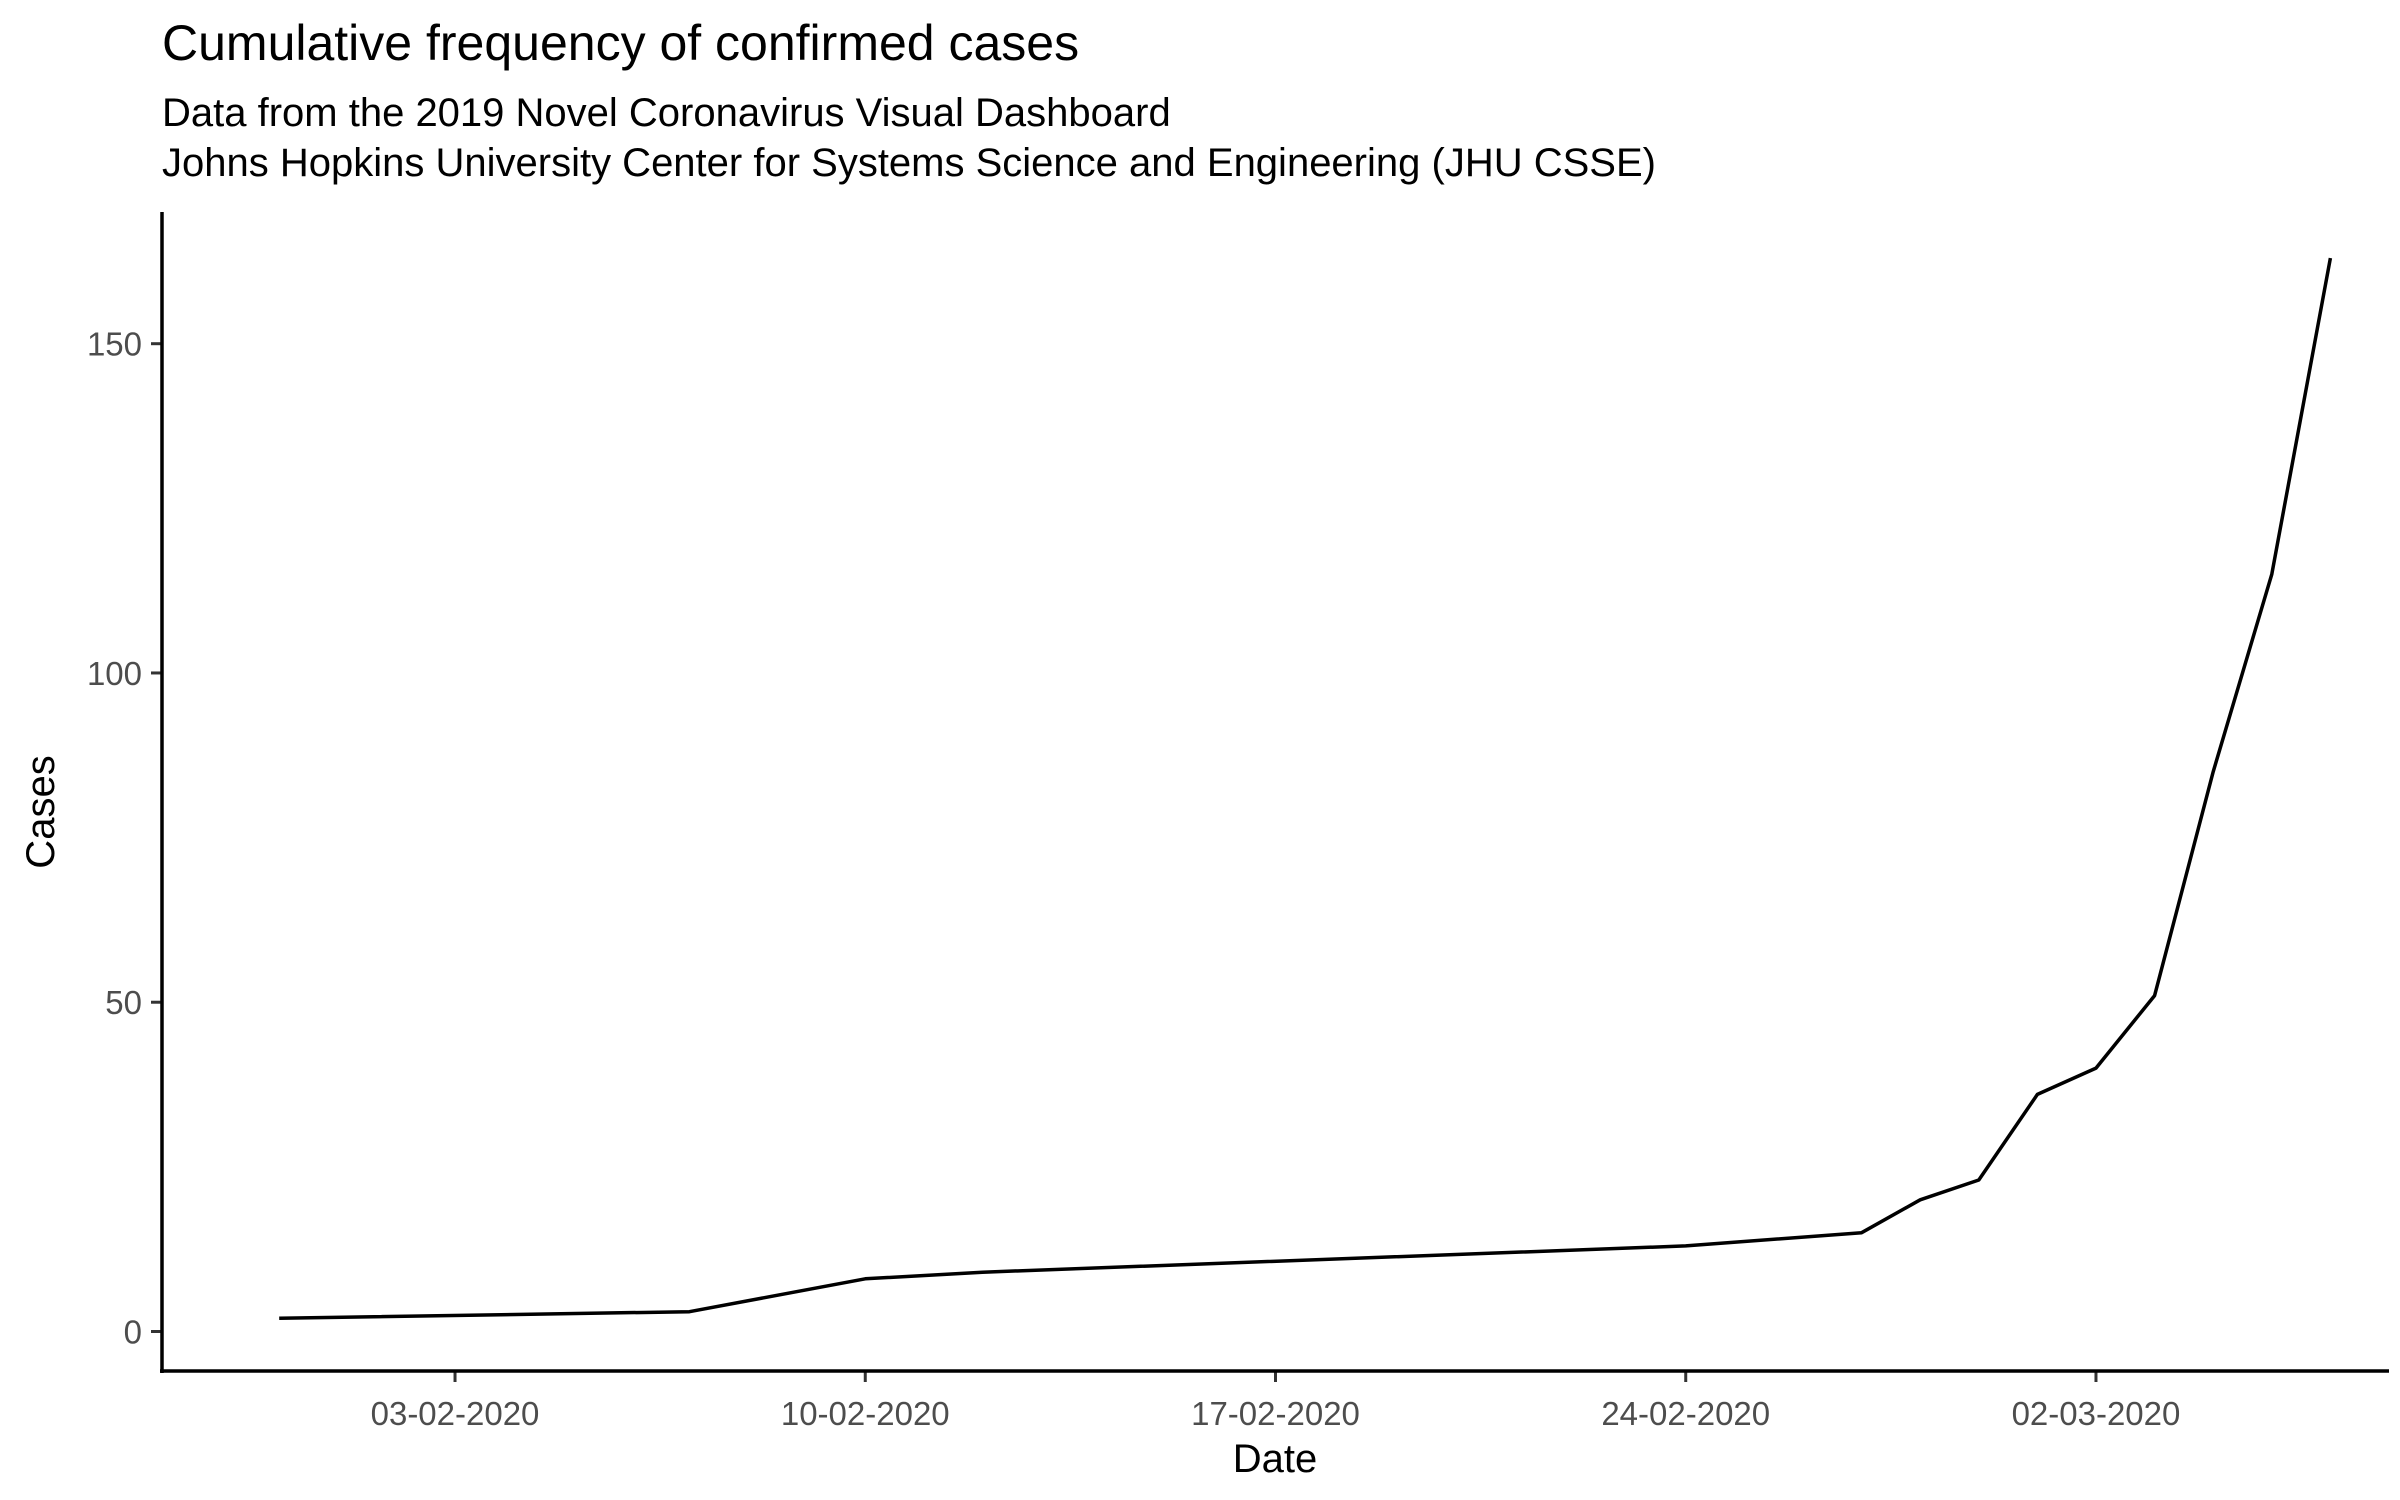 This screenshot has height=1500, width=2400. Describe the element at coordinates (865, 1413) in the screenshot. I see `x-tick-label: 10-02-2020` at that location.